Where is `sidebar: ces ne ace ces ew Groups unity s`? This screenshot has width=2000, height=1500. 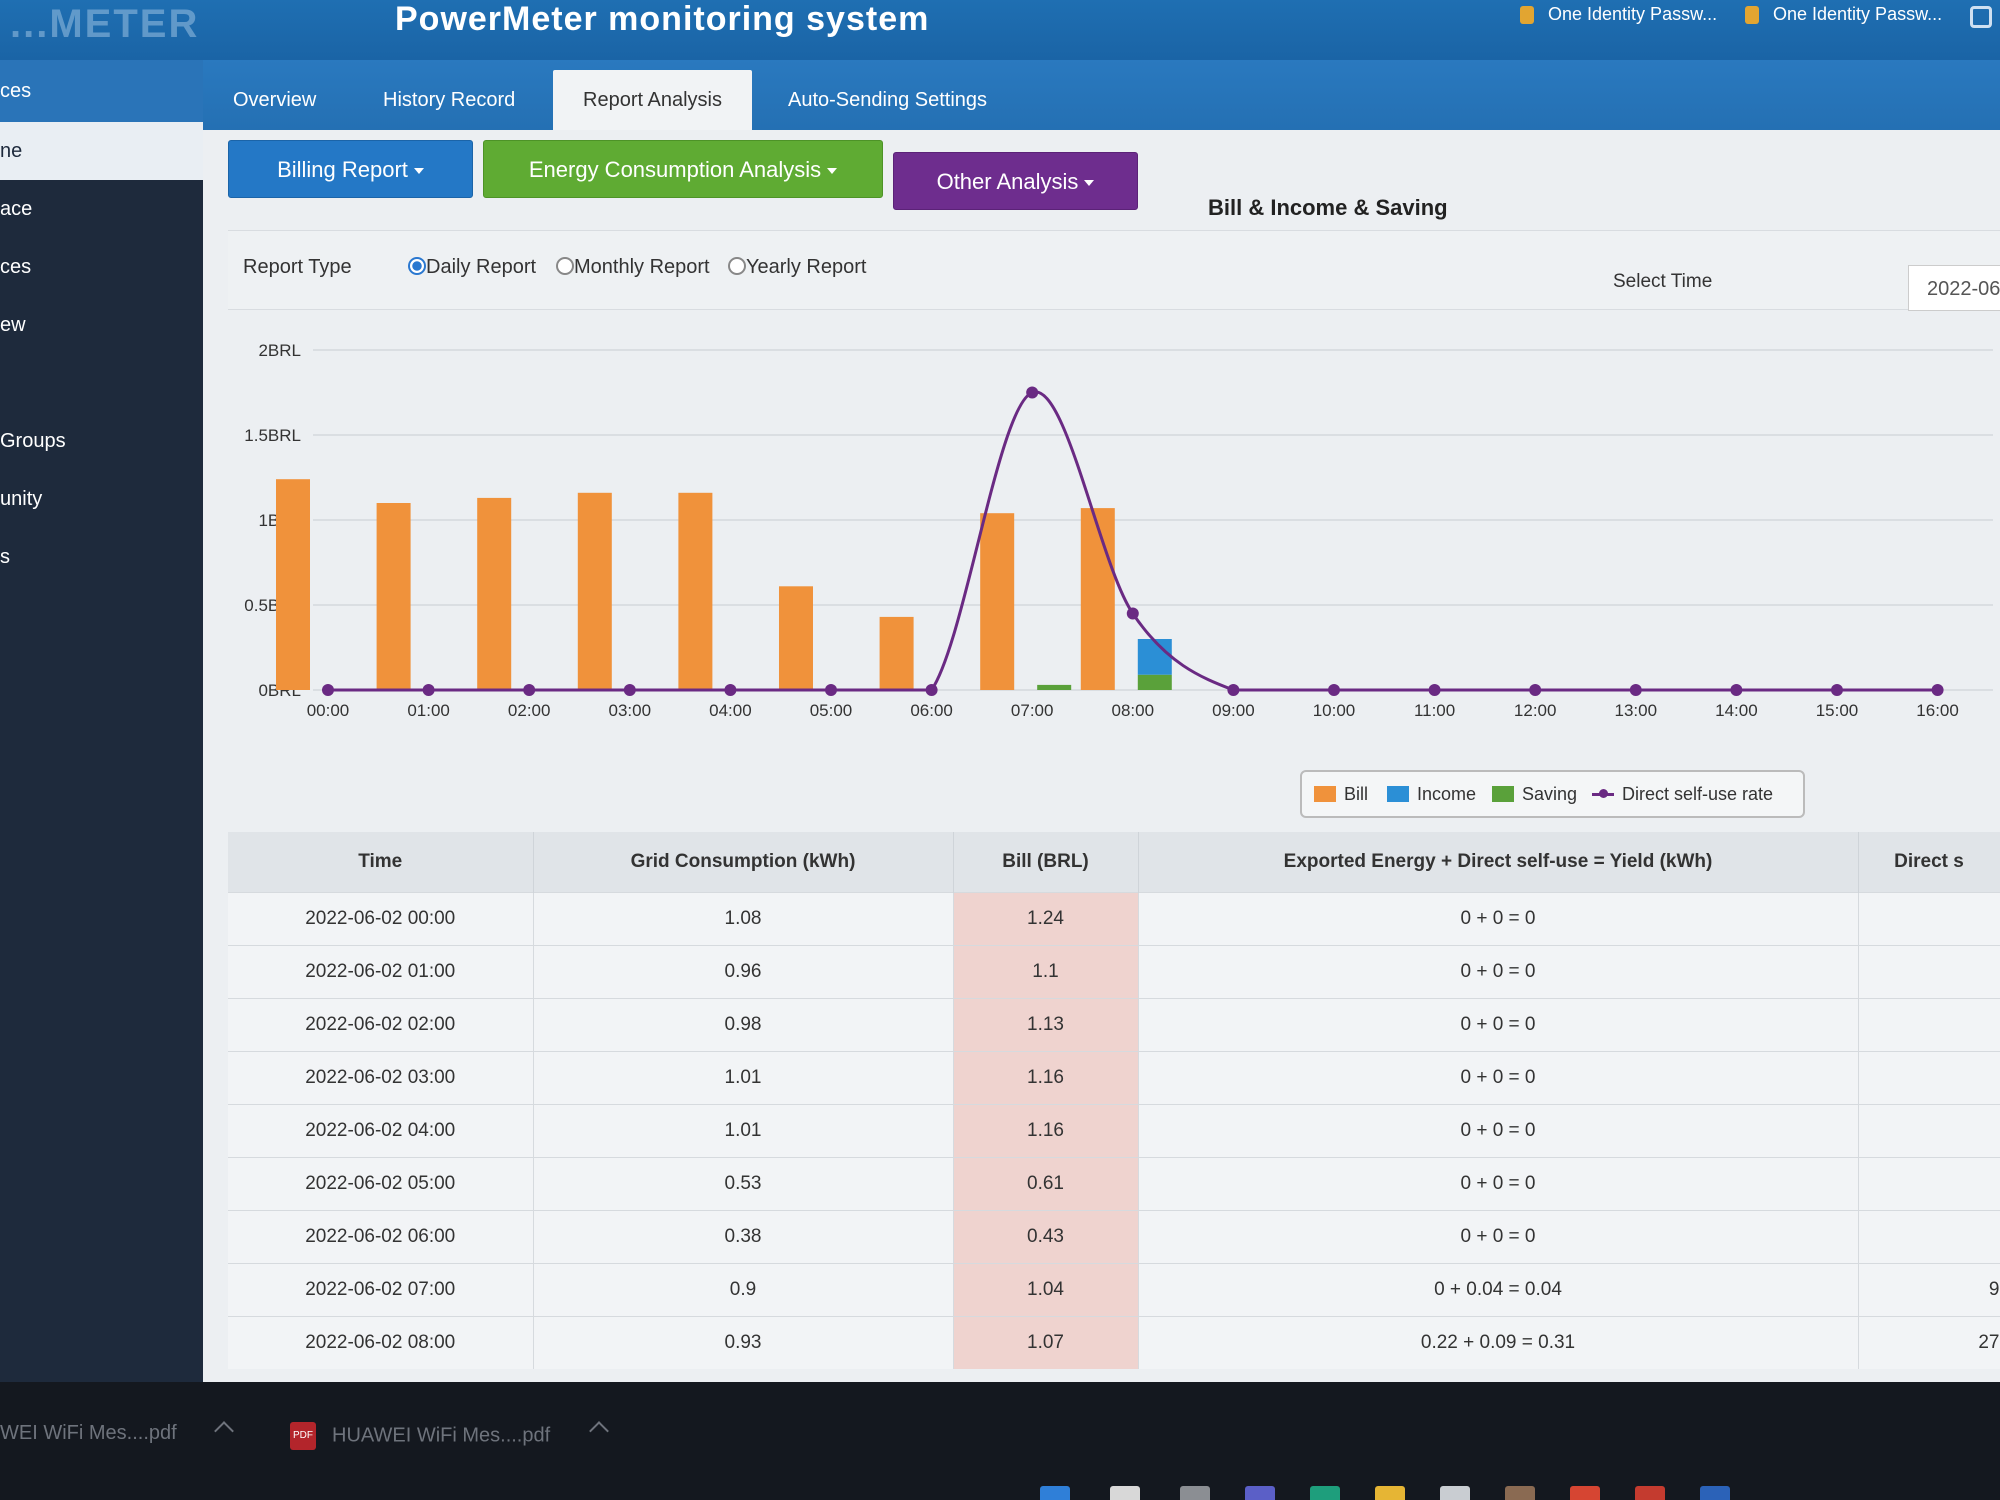 sidebar: ces ne ace ces ew Groups unity s is located at coordinates (101, 721).